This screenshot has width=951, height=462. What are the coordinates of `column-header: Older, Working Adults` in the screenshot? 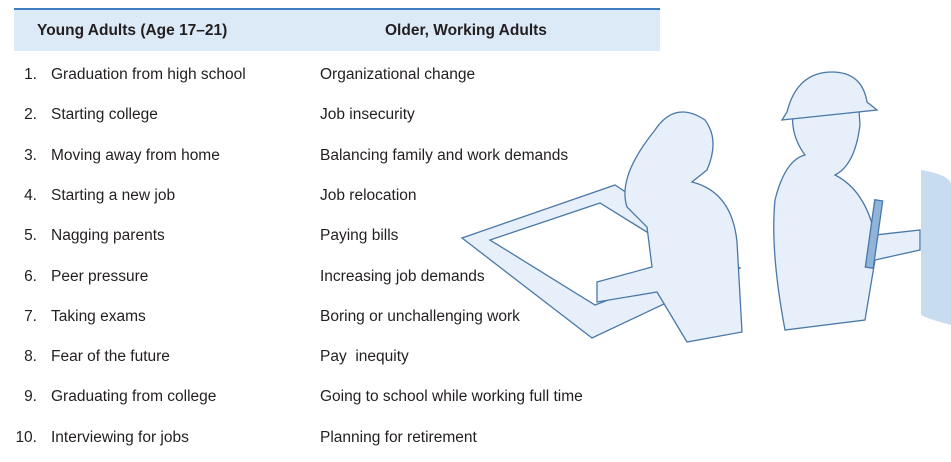 It's located at (466, 30).